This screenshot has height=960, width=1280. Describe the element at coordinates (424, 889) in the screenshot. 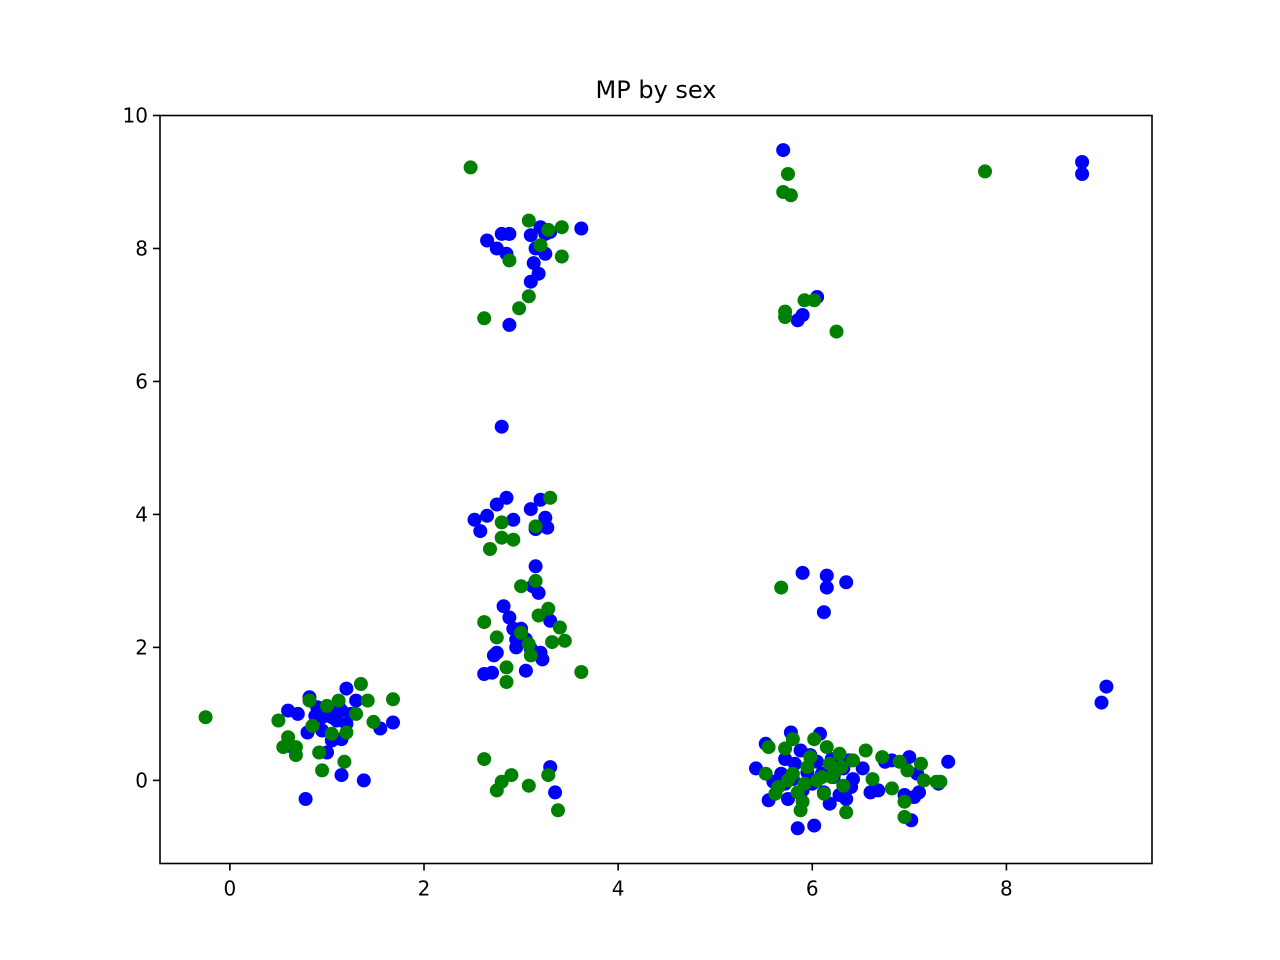

I see `x-tick-label: 2` at that location.